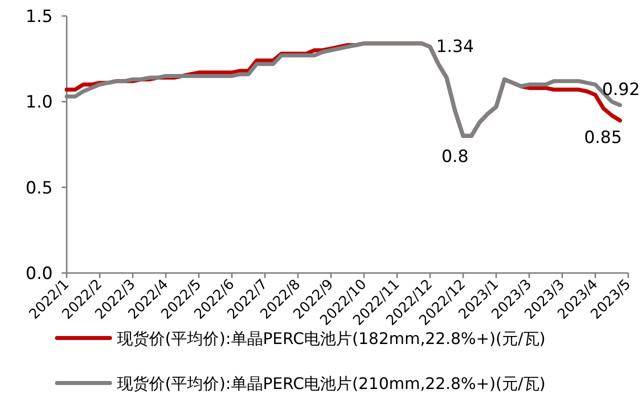 The width and height of the screenshot is (643, 401). Describe the element at coordinates (39, 274) in the screenshot. I see `y-tick-label: 0.0` at that location.